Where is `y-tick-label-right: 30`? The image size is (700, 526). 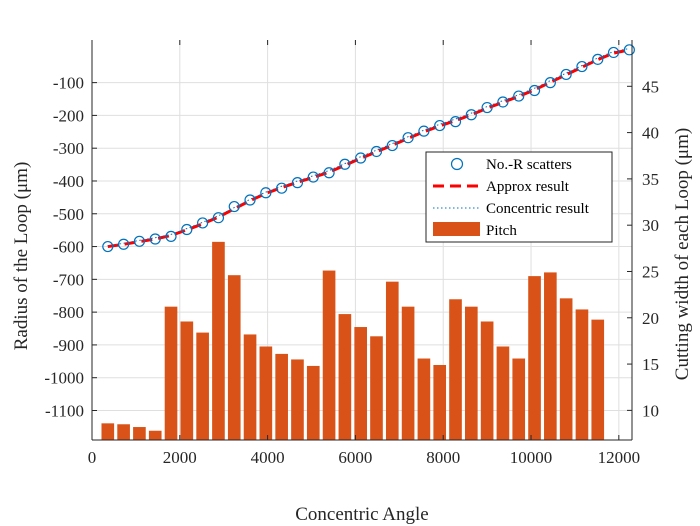
y-tick-label-right: 30 is located at coordinates (650, 225).